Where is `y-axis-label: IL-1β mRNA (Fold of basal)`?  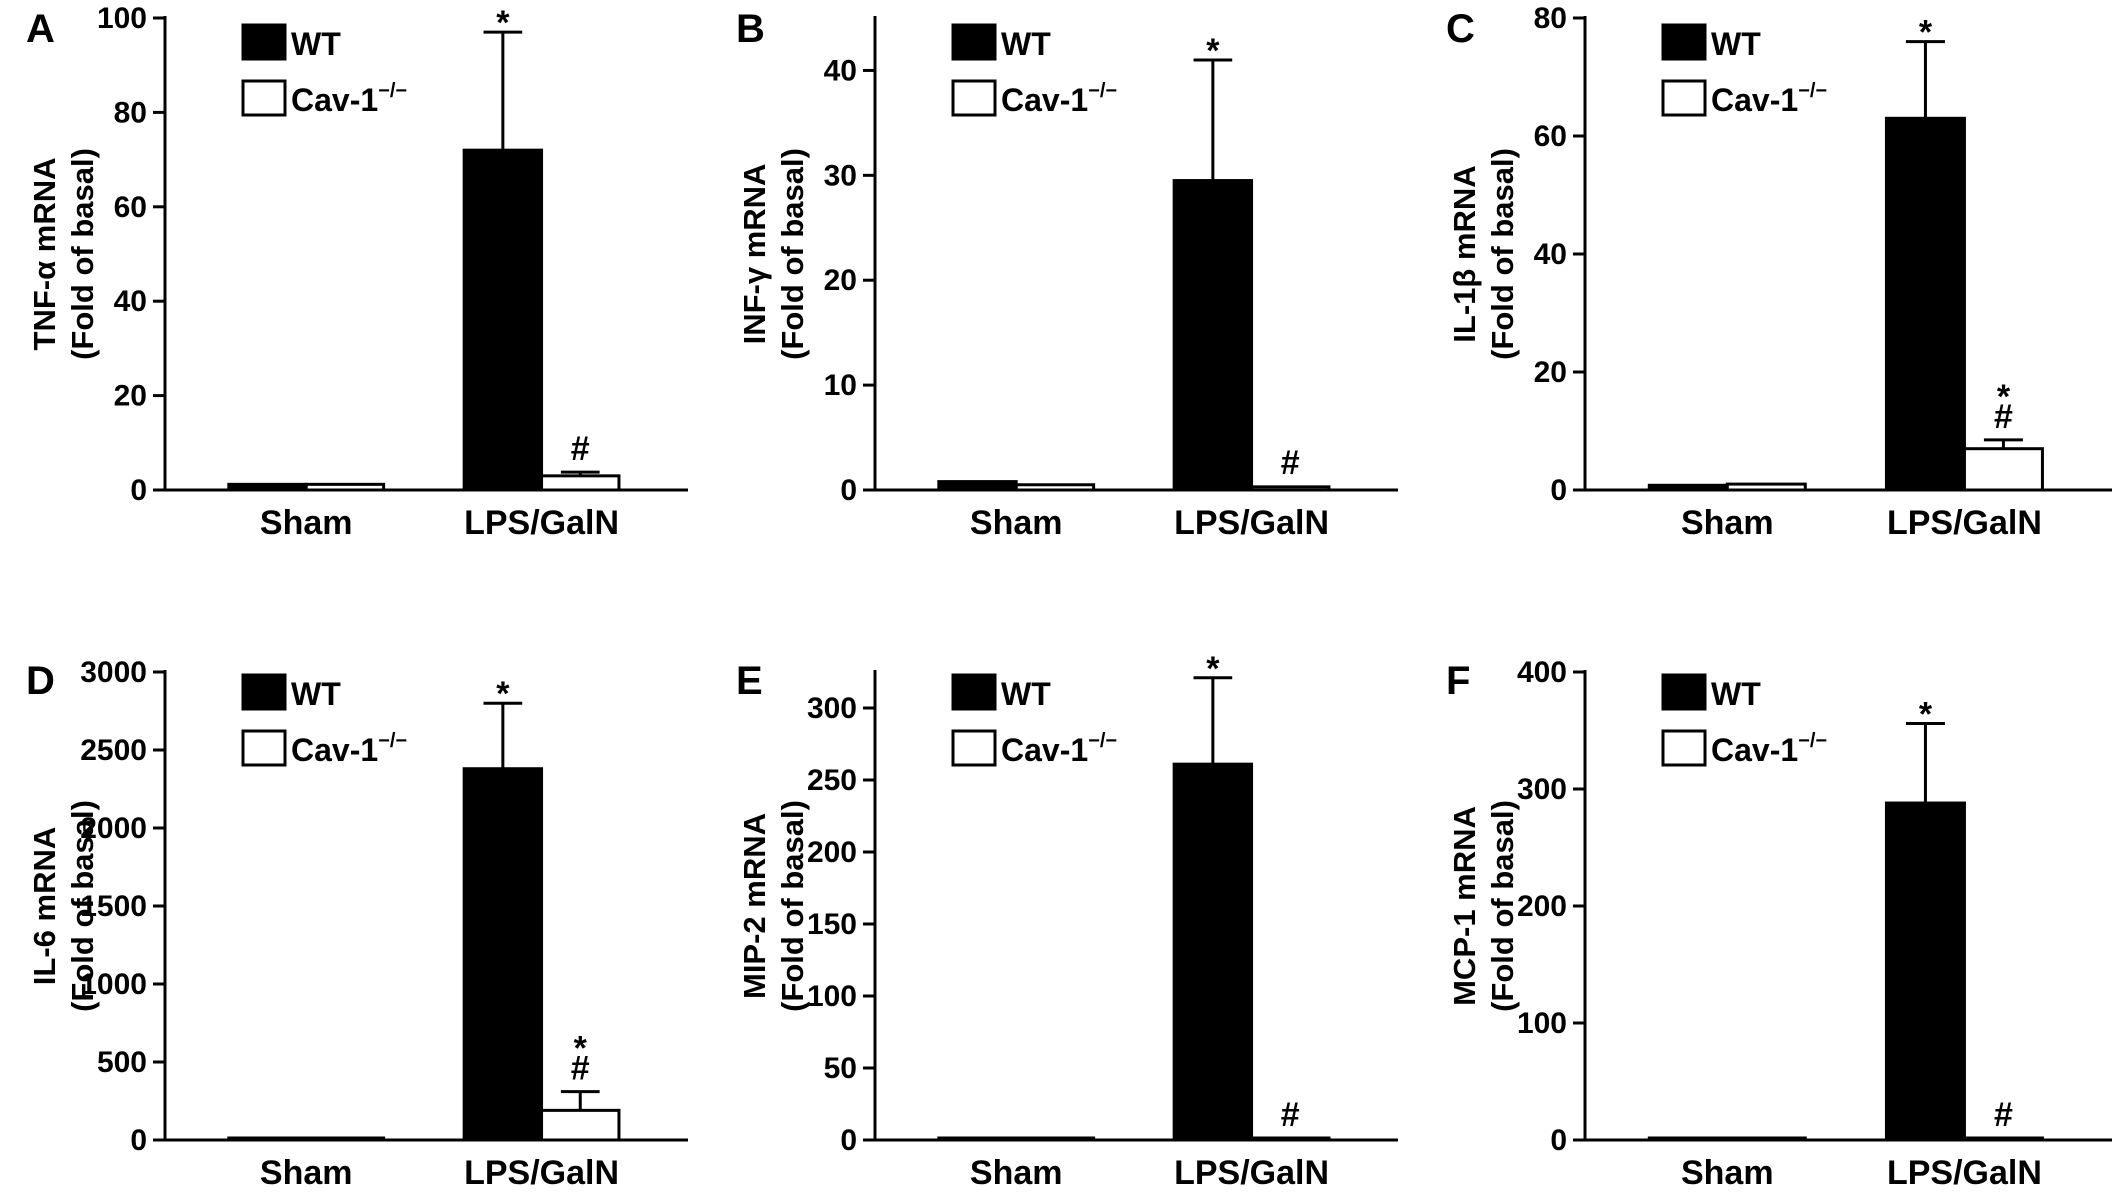
y-axis-label: IL-1β mRNA (Fold of basal) is located at coordinates (1483, 254).